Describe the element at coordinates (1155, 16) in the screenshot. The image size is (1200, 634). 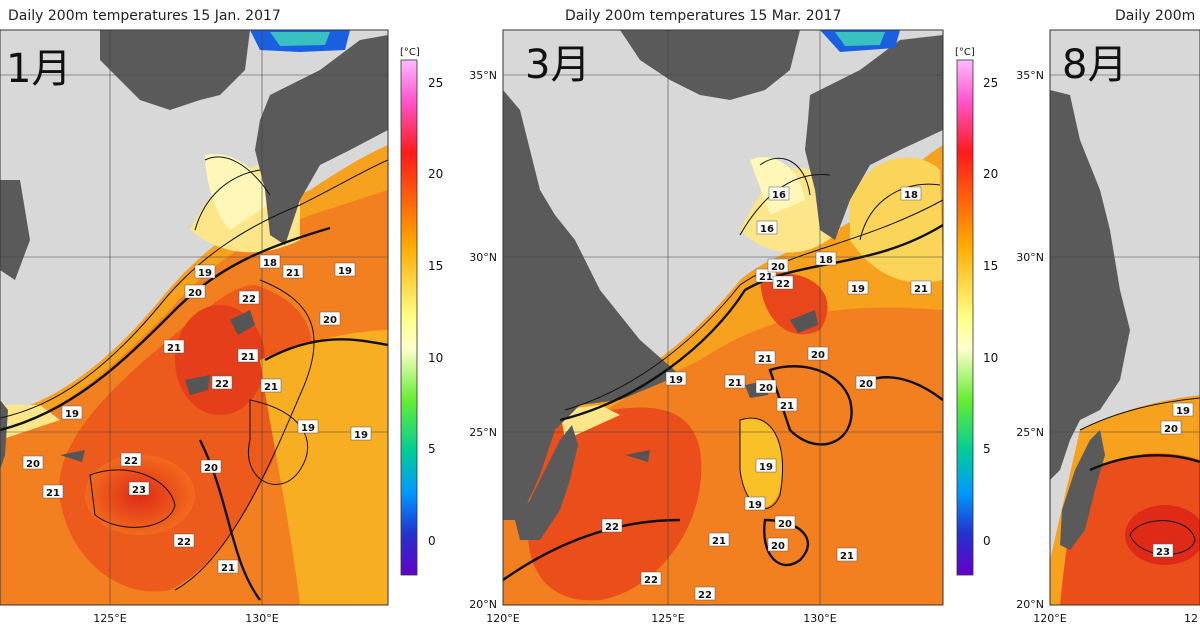
I see `panel-title: Daily 200m` at that location.